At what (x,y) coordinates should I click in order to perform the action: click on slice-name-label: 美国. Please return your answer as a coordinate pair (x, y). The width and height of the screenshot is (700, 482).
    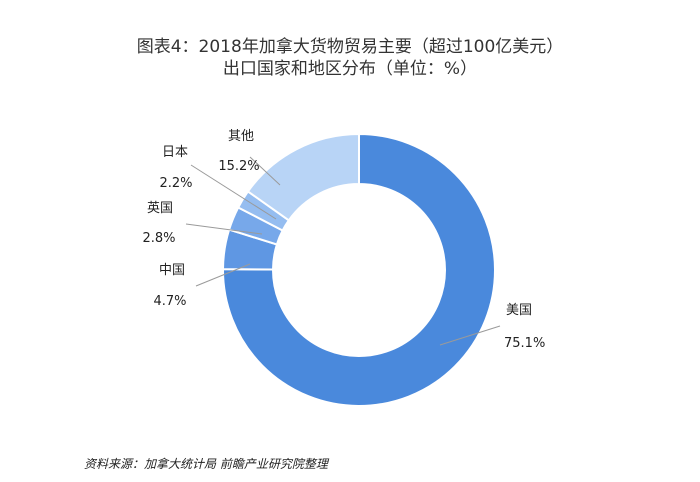
    Looking at the image, I should click on (519, 310).